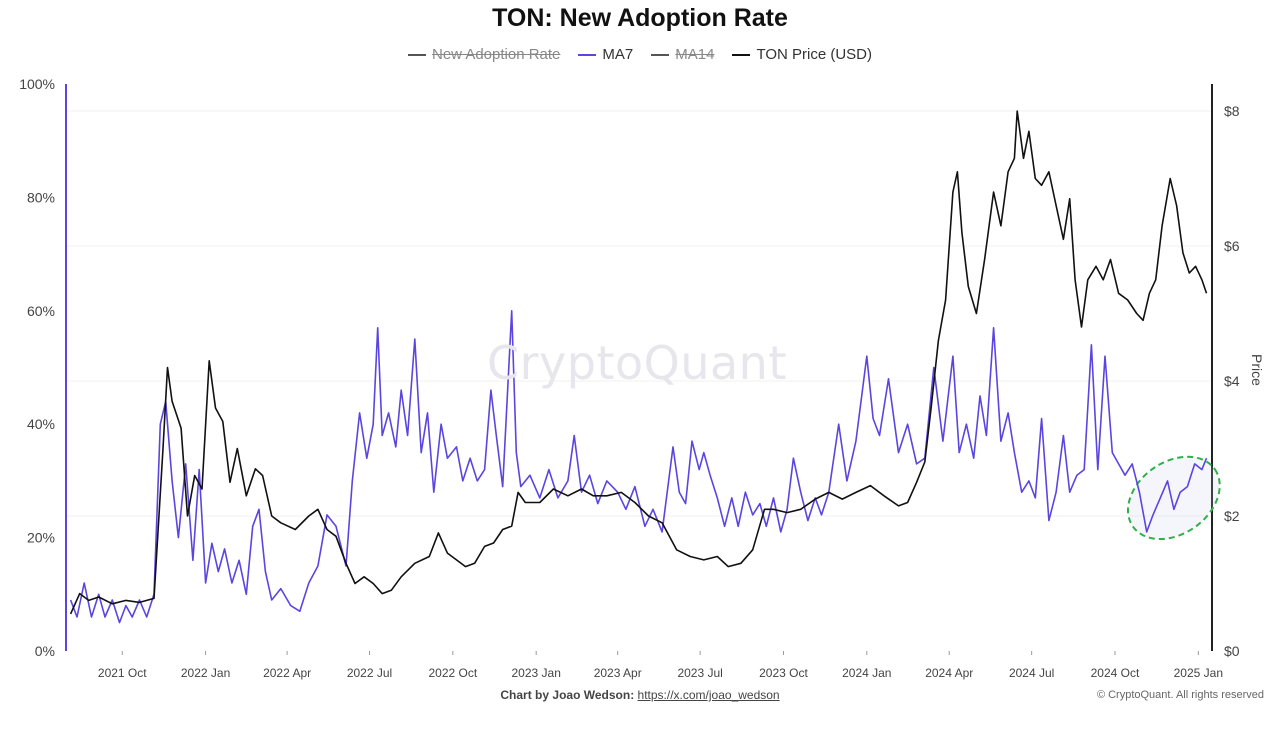 This screenshot has width=1280, height=731. What do you see at coordinates (1232, 381) in the screenshot?
I see `y-right-tick-label: $4` at bounding box center [1232, 381].